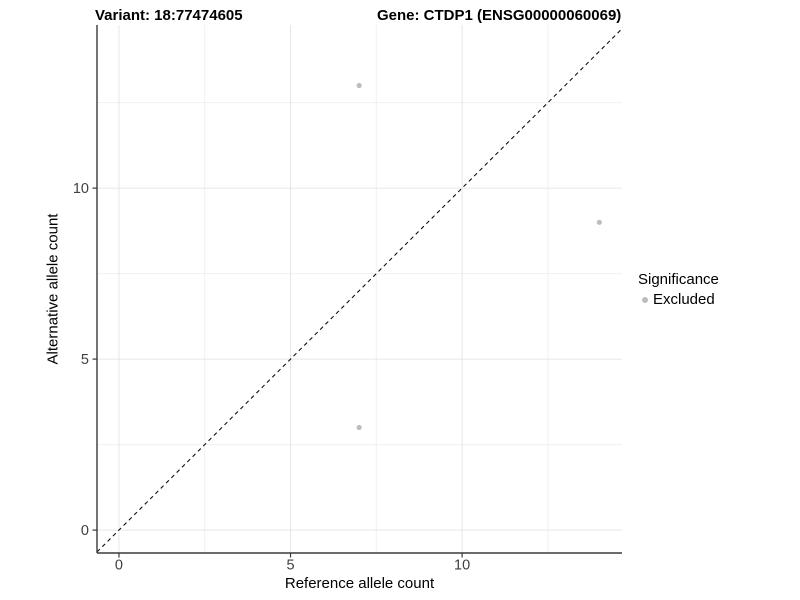 This screenshot has width=800, height=600. Describe the element at coordinates (119, 566) in the screenshot. I see `x-tick-label: 0` at that location.